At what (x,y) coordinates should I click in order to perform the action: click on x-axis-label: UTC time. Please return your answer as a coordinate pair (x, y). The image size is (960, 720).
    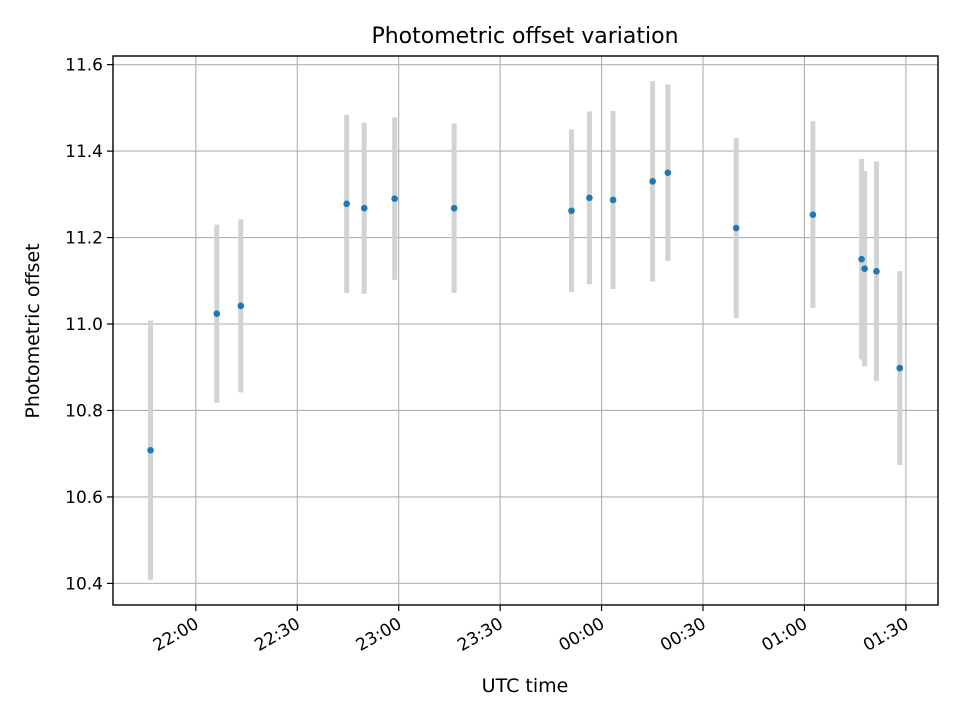
    Looking at the image, I should click on (525, 686).